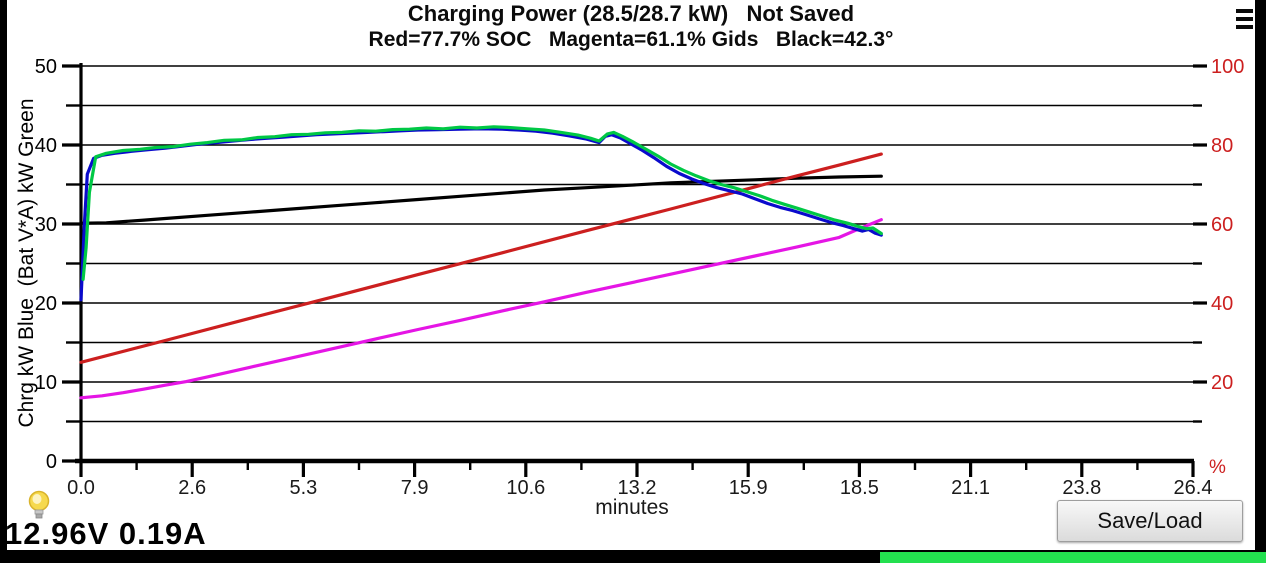 Image resolution: width=1266 pixels, height=563 pixels. Describe the element at coordinates (1222, 383) in the screenshot. I see `y-right-tick-label: 20` at that location.